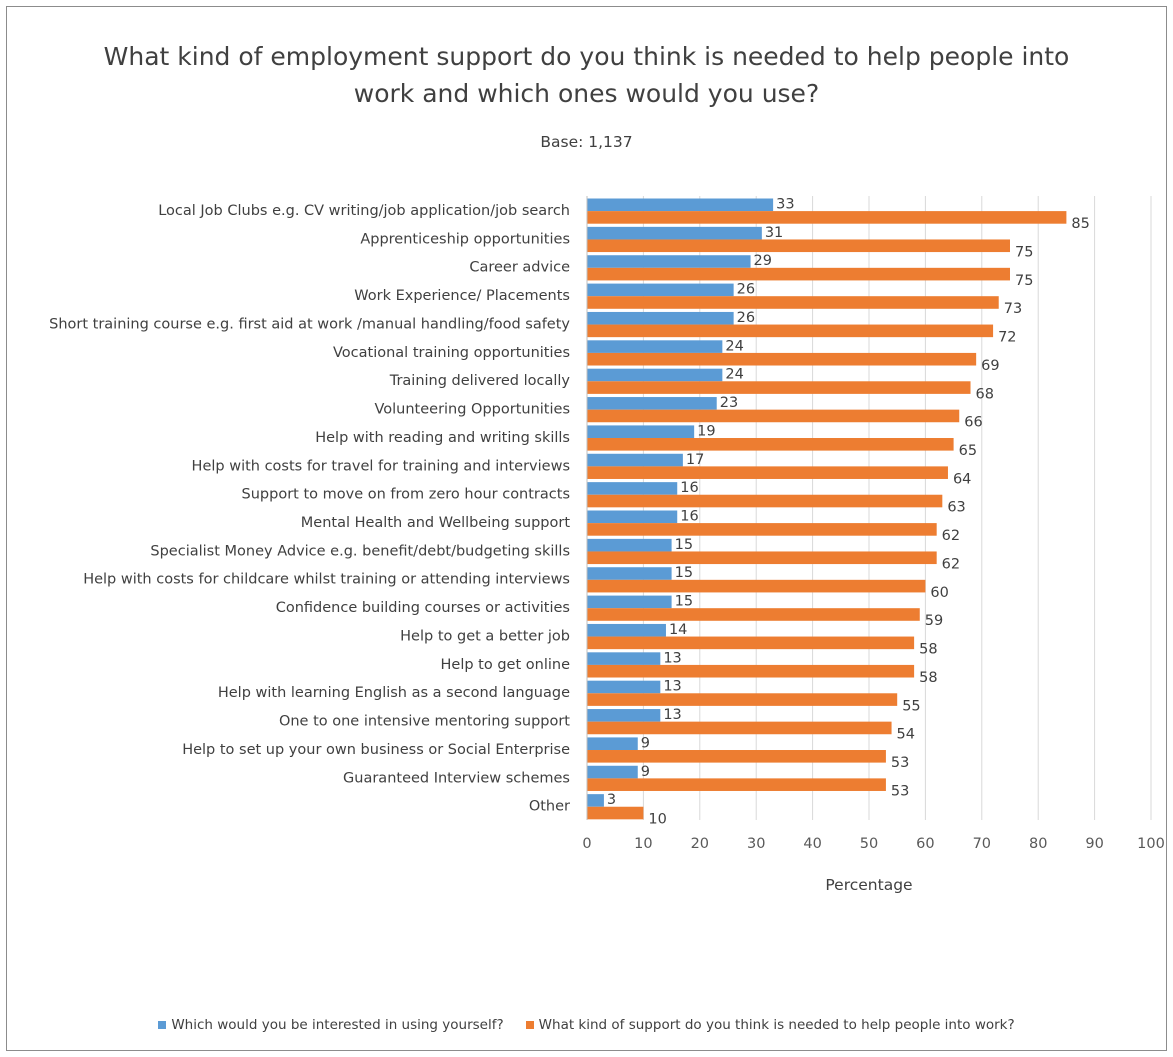  Describe the element at coordinates (911, 706) in the screenshot. I see `data-label-series-2: 55` at that location.